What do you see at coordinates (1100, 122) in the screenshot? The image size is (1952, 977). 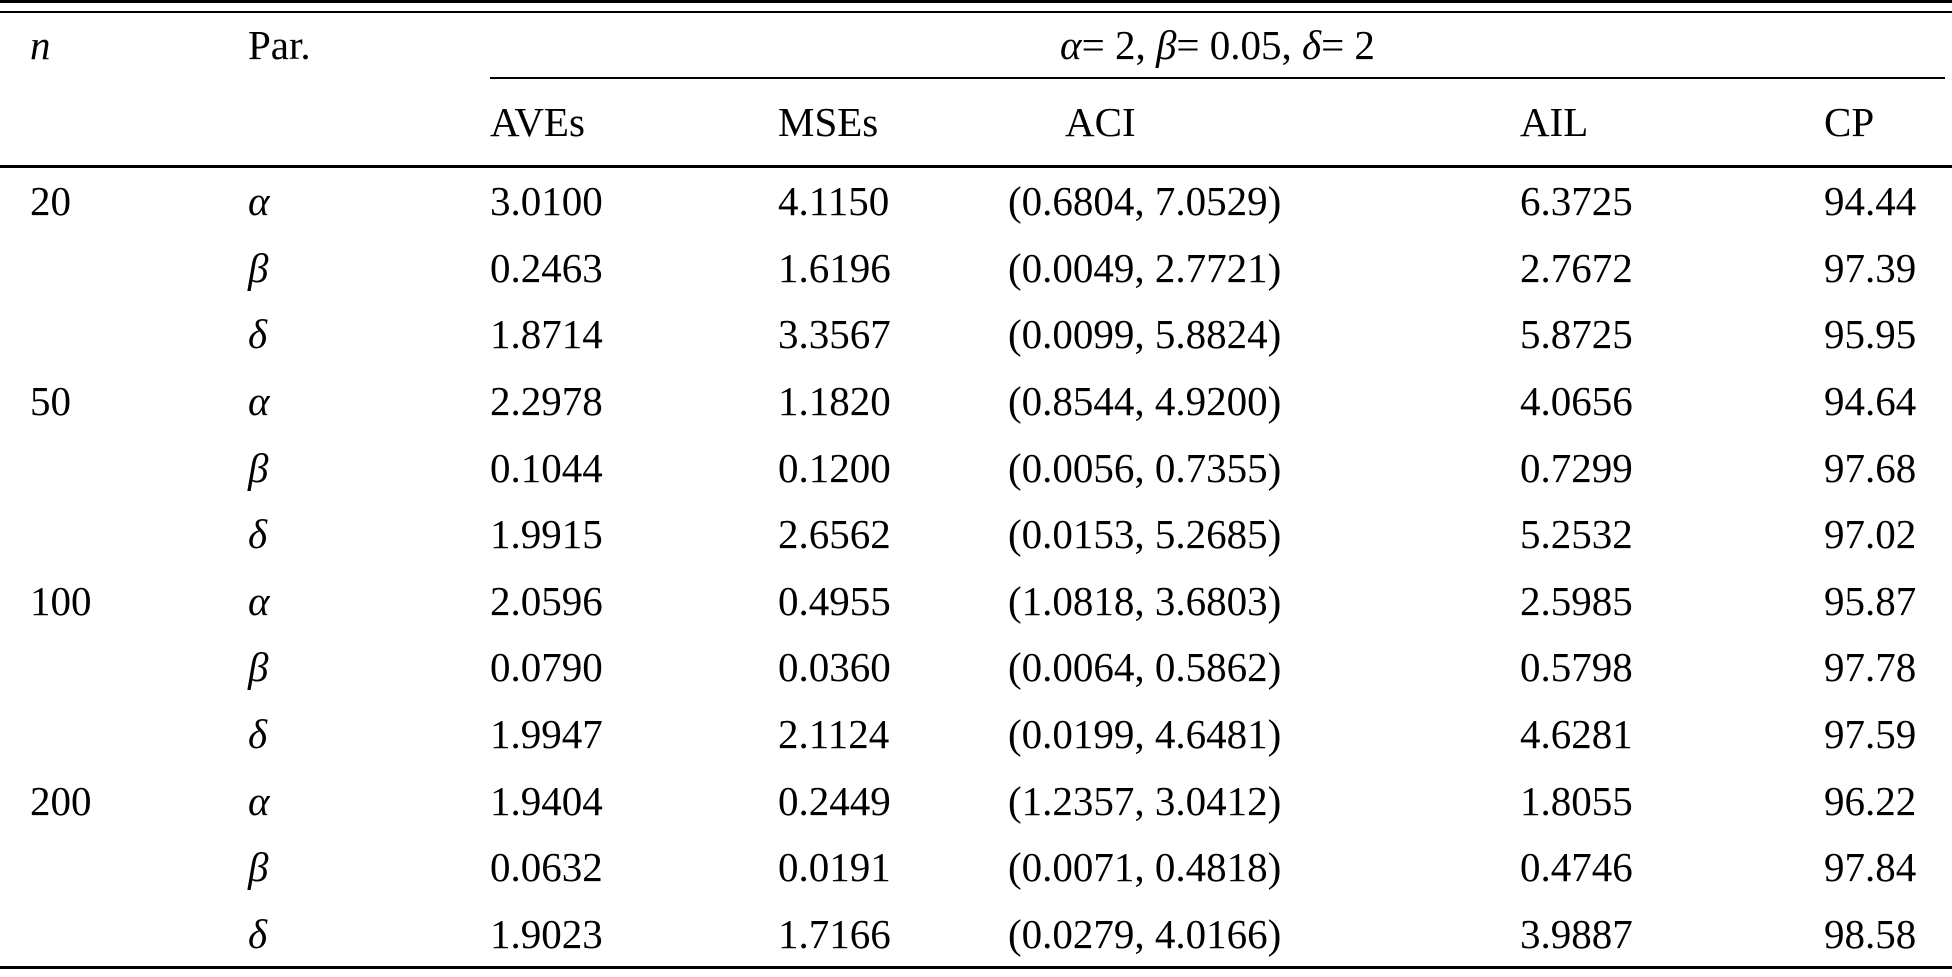 I see `col-header-aci: ACI` at bounding box center [1100, 122].